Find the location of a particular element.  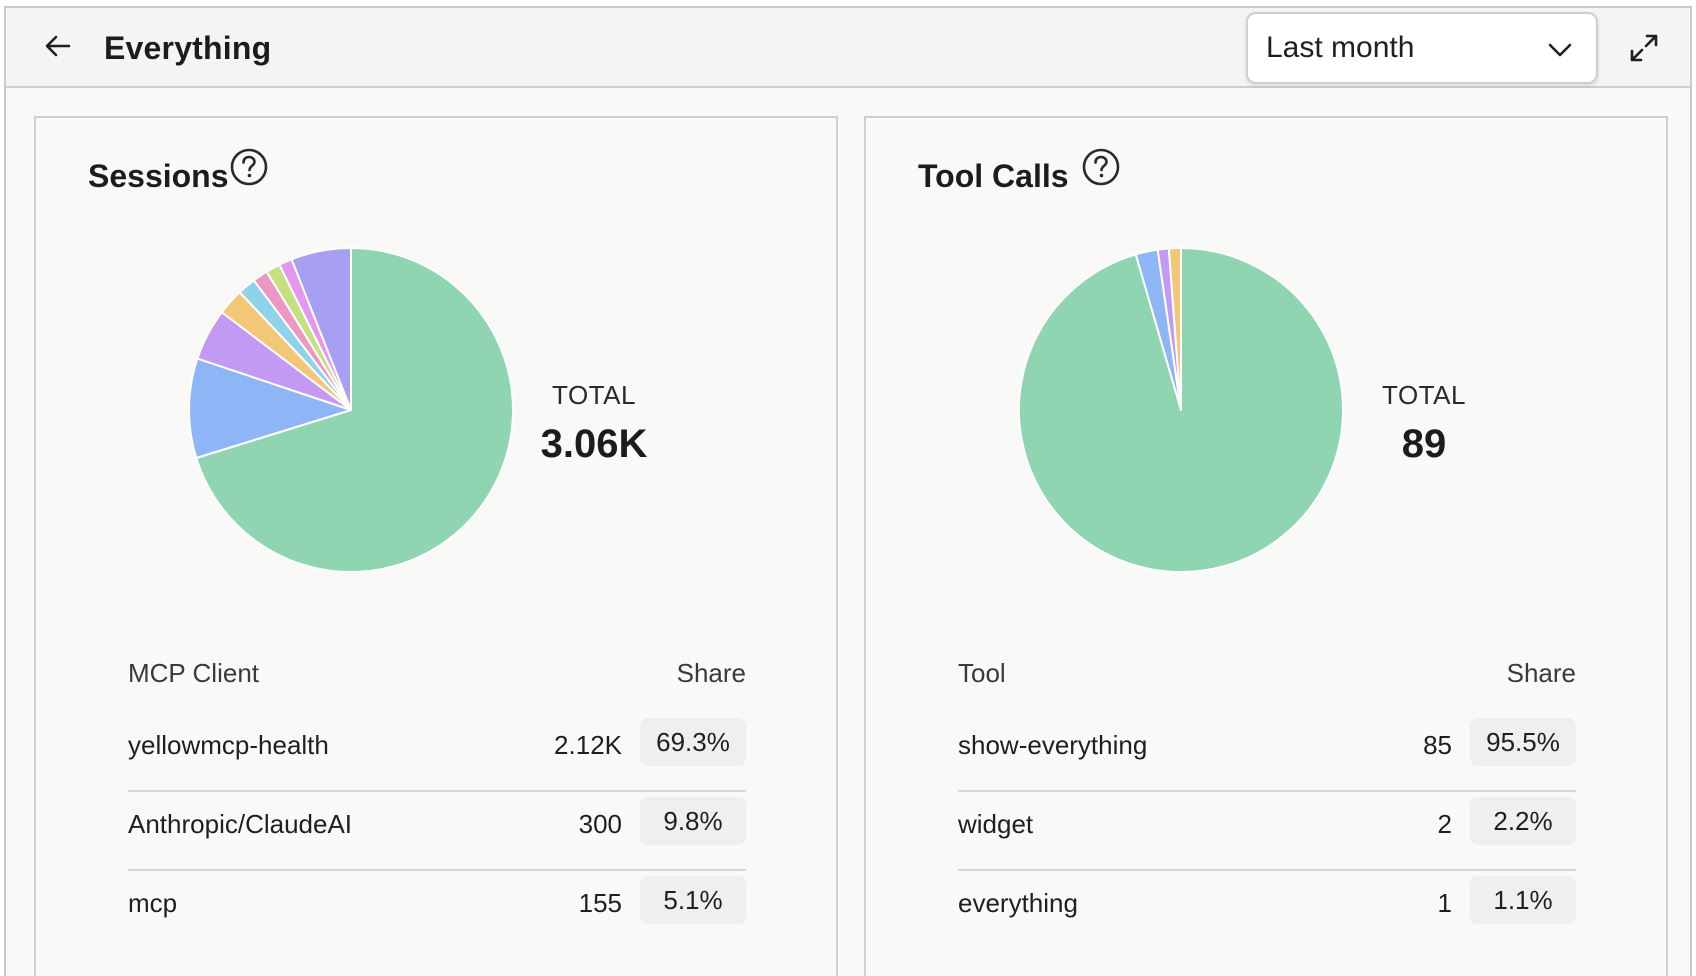

table-header: Tool Share is located at coordinates (1267, 675).